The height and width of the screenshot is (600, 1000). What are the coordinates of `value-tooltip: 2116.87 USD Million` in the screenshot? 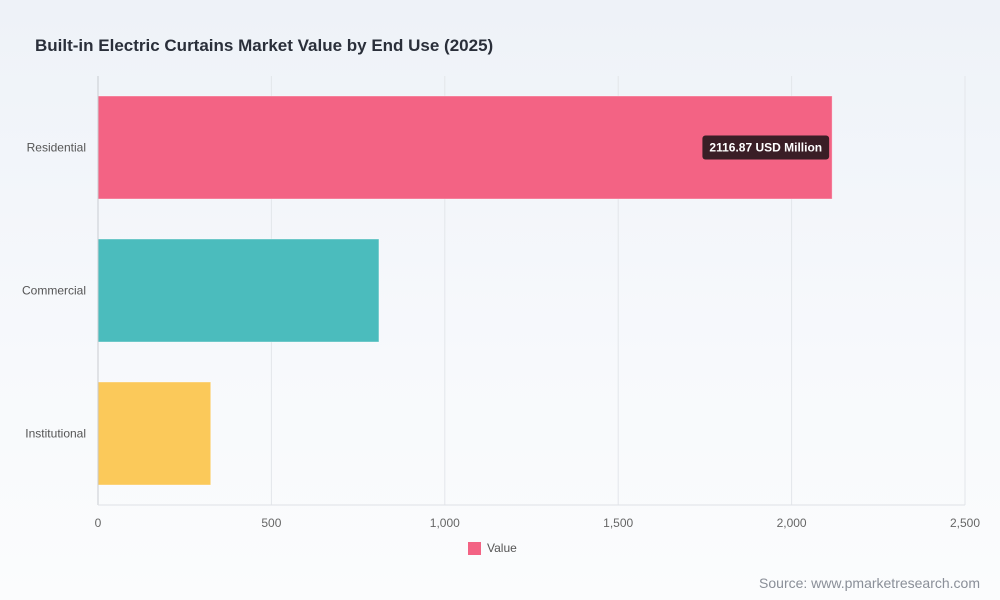 It's located at (766, 147).